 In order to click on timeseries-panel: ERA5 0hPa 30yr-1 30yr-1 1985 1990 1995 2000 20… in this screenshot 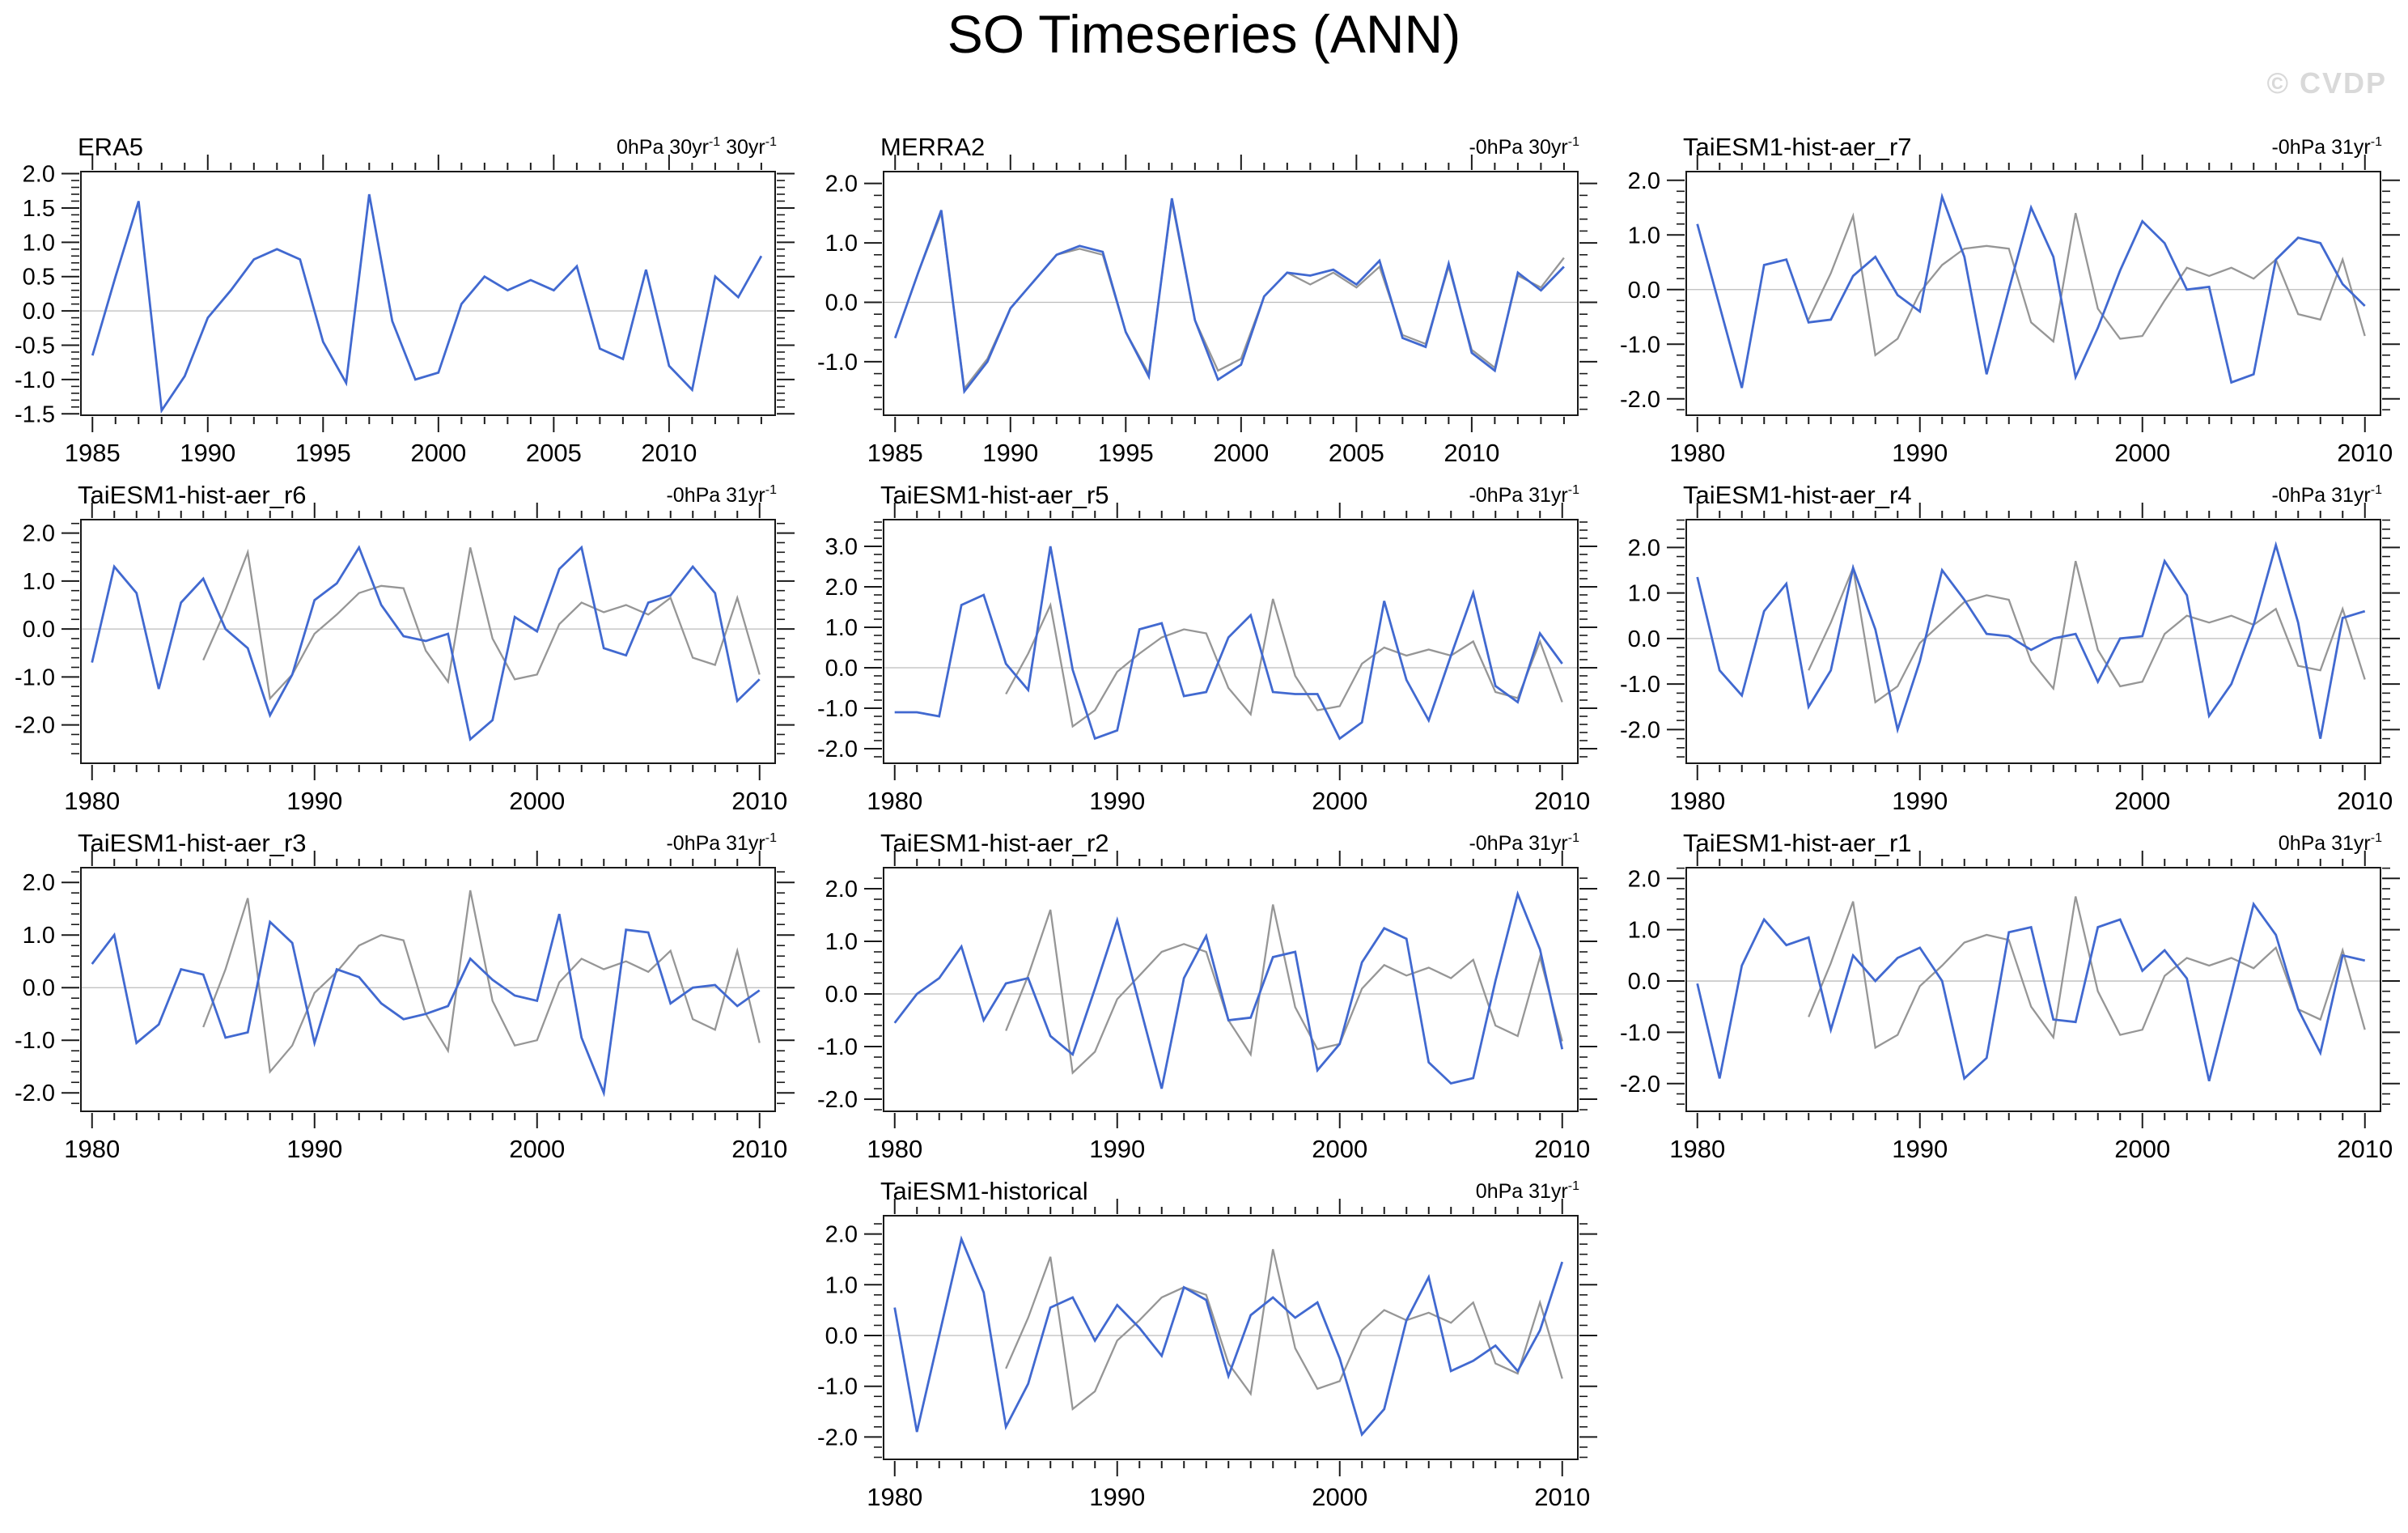, I will do `click(401, 295)`.